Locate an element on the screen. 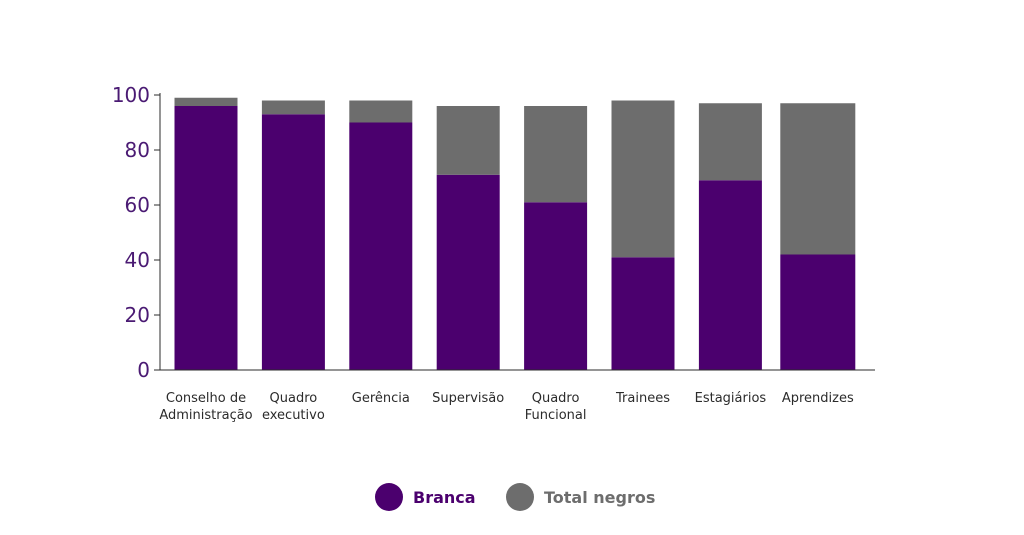 The height and width of the screenshot is (535, 1024). y-tick-label: 100 is located at coordinates (131, 95).